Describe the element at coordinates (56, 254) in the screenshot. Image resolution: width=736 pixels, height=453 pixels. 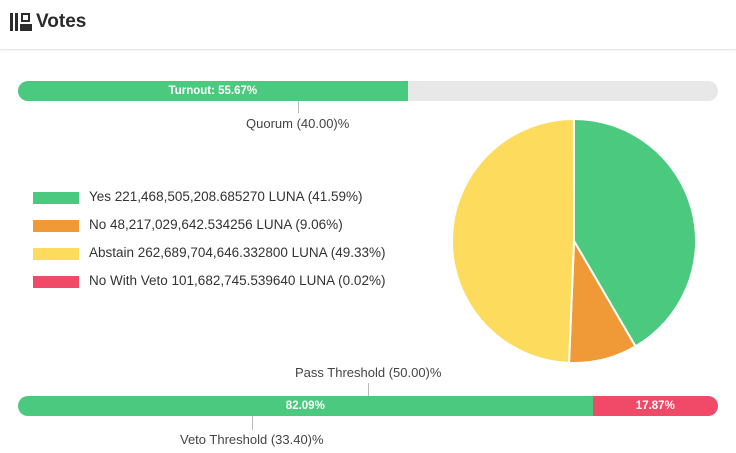
I see `legend-swatch-abstain` at that location.